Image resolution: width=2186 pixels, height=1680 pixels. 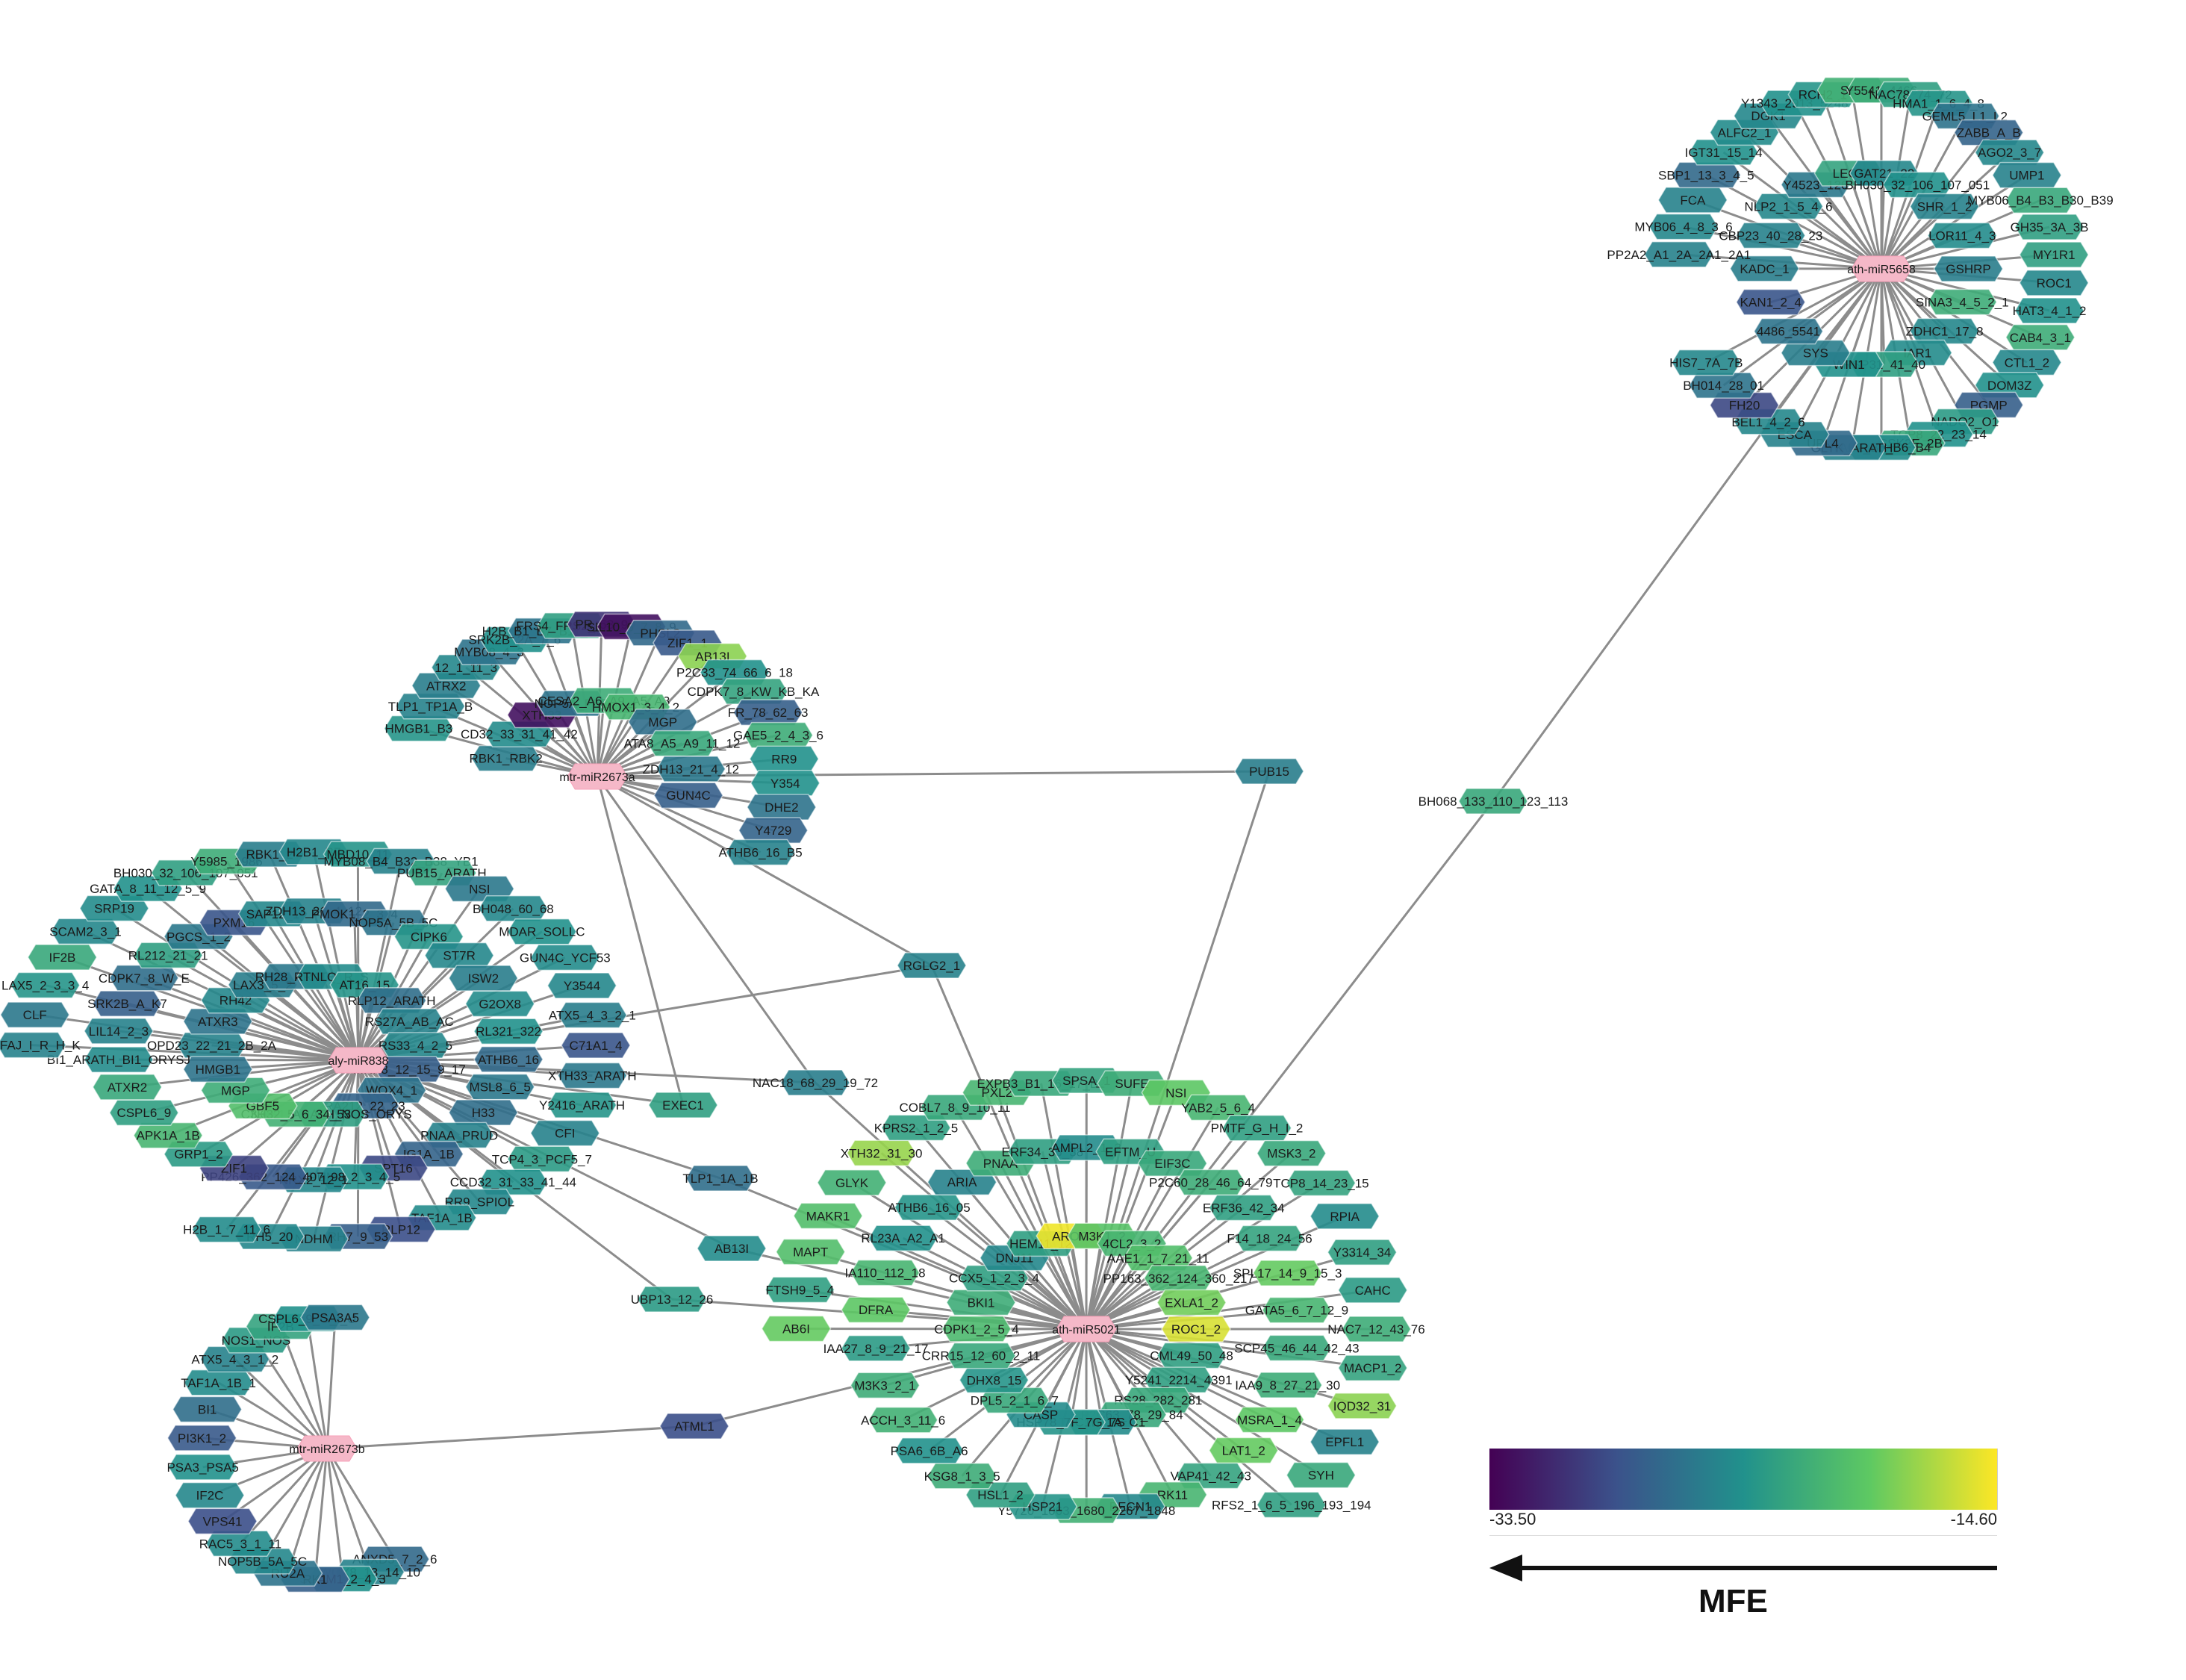 What do you see at coordinates (409, 1021) in the screenshot?
I see `gene-node-rs27a-ab-ac: RS27A_AB_AC` at bounding box center [409, 1021].